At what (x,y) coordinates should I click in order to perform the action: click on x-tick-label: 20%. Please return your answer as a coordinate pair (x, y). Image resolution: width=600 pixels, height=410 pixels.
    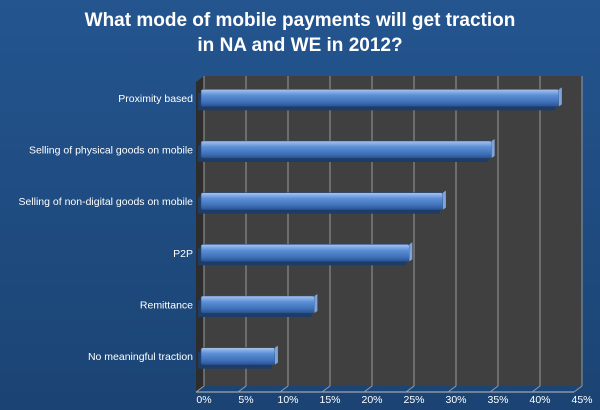
    Looking at the image, I should click on (371, 400).